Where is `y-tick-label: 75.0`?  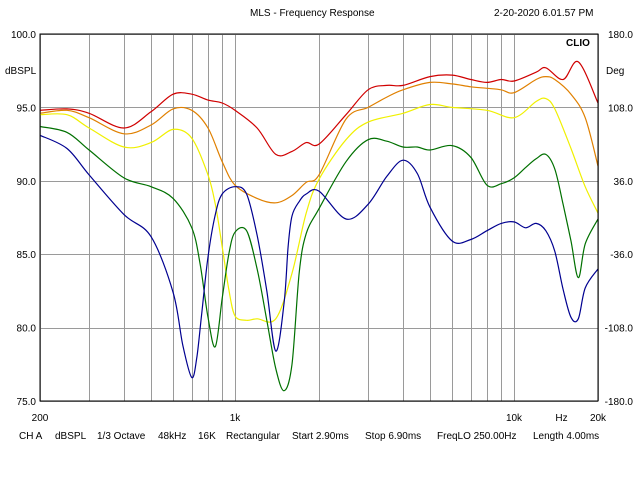 y-tick-label: 75.0 is located at coordinates (27, 402).